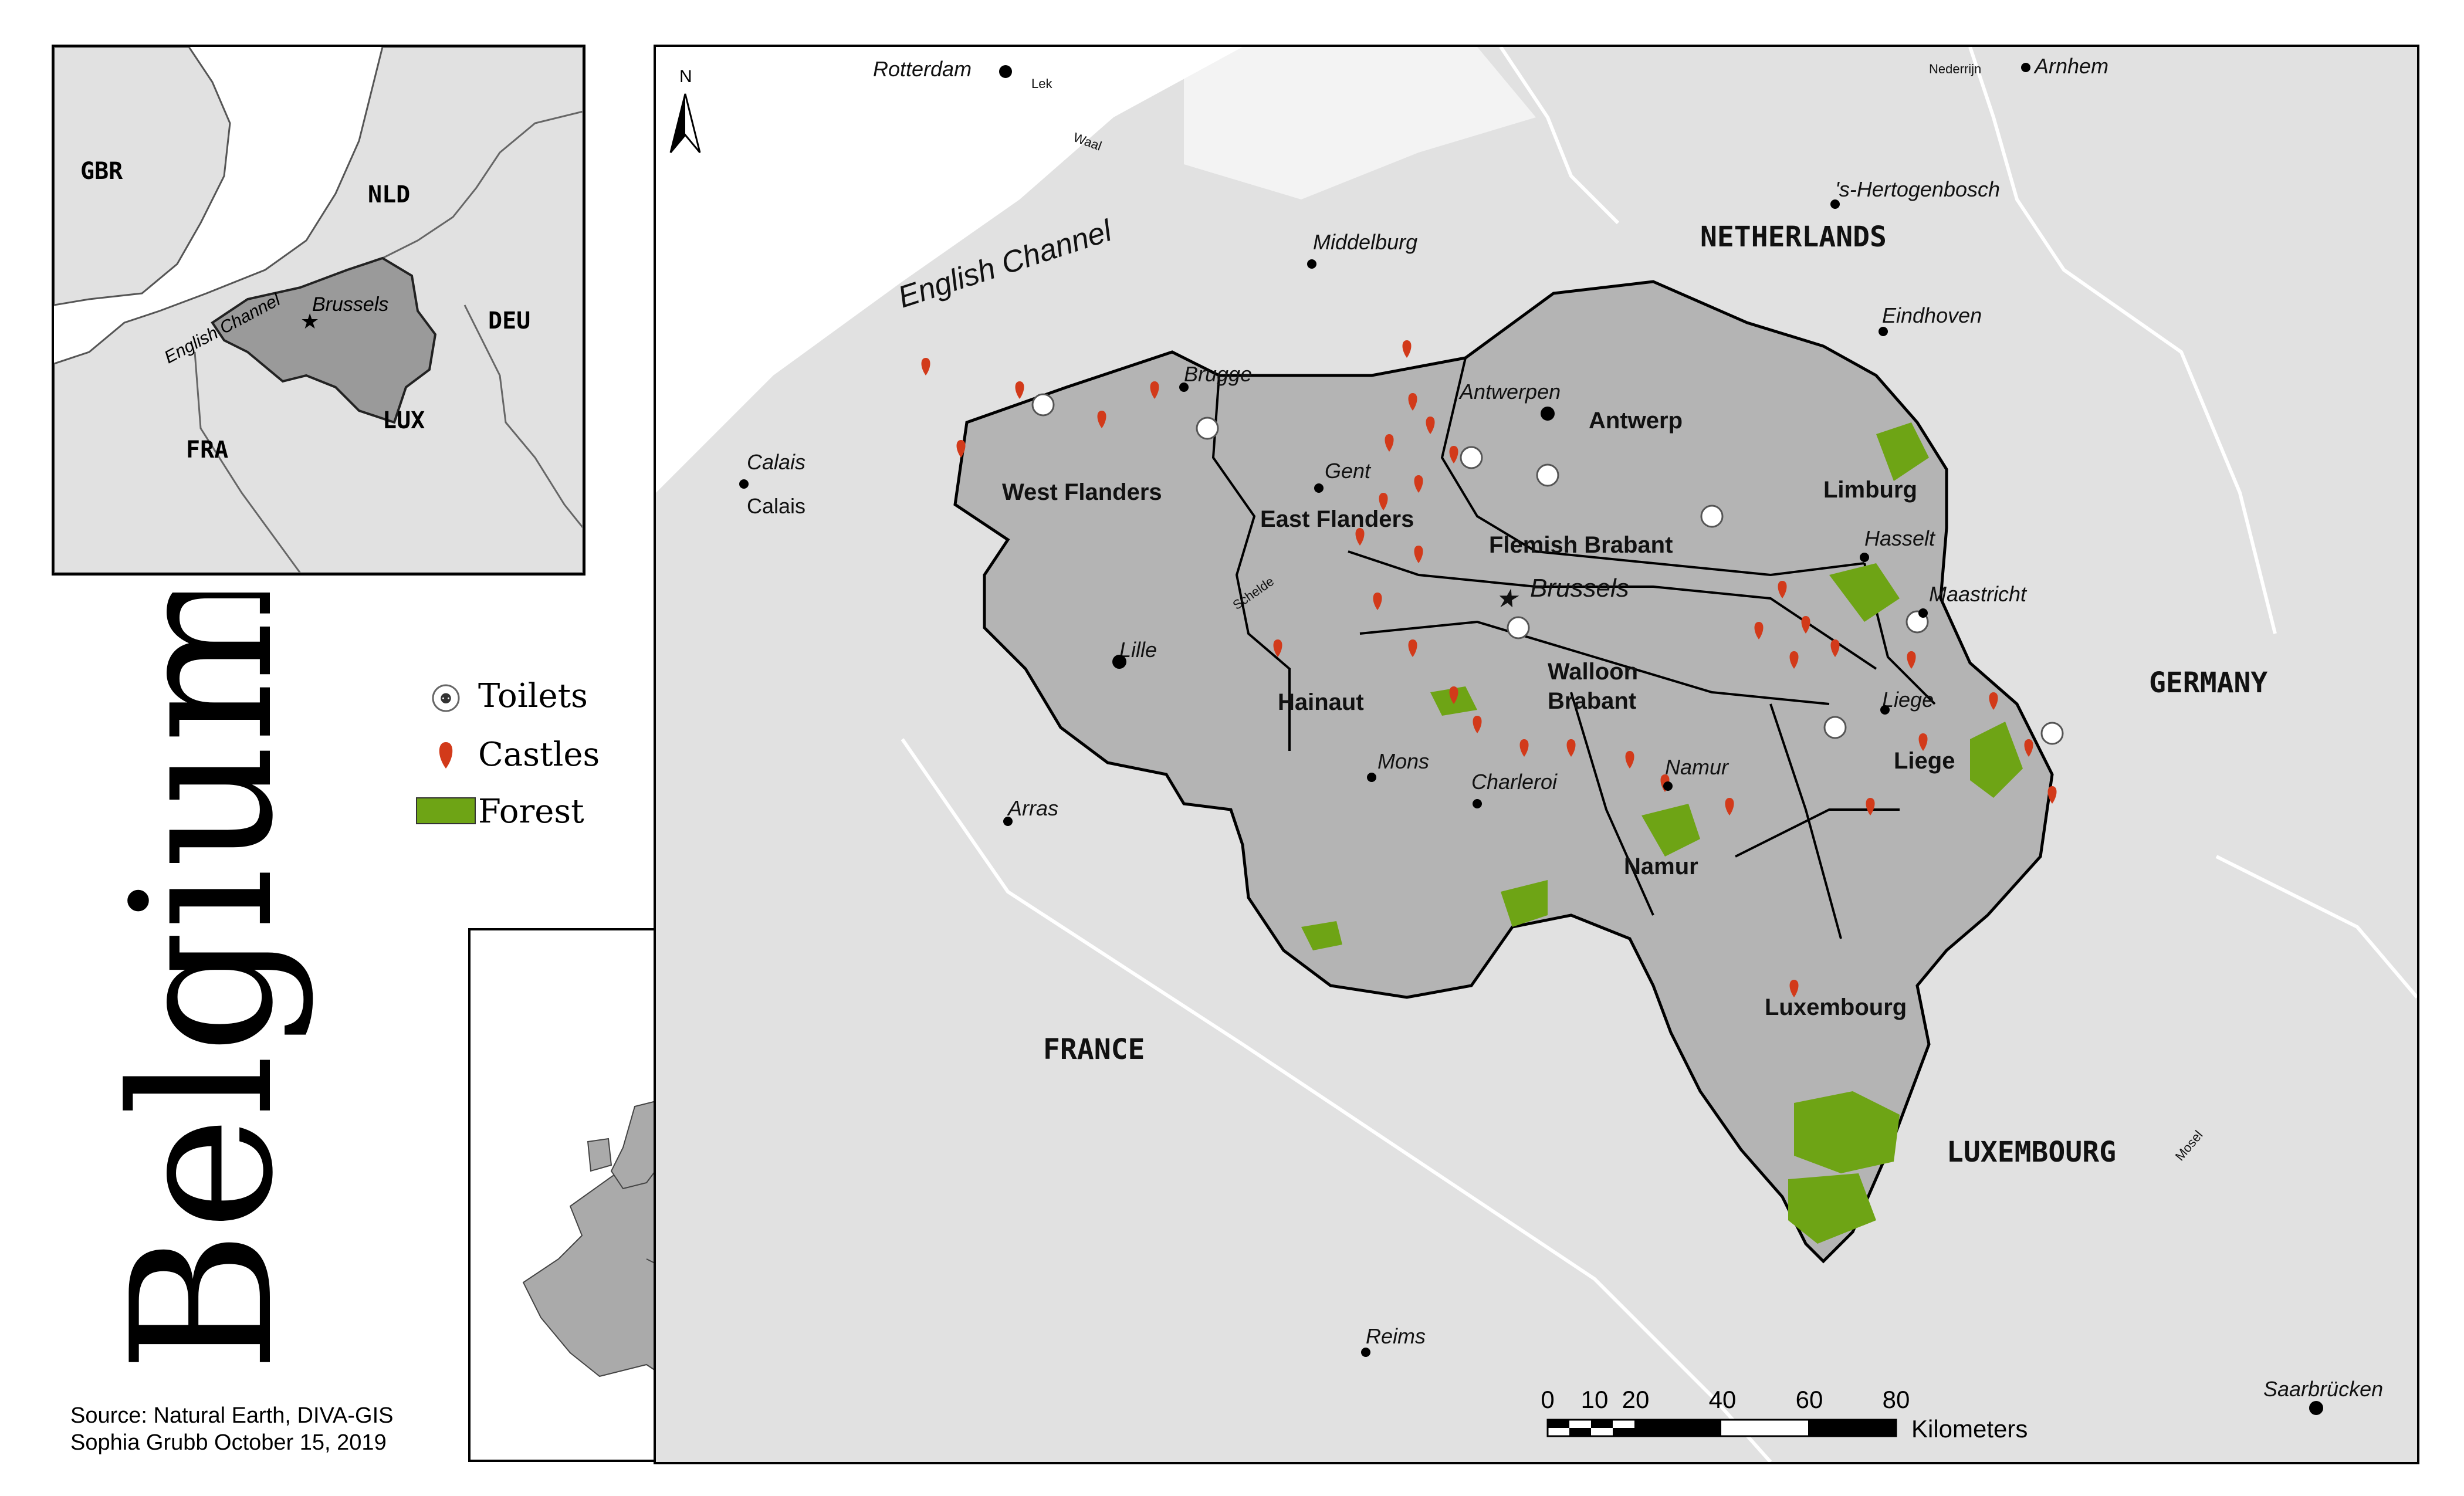 This screenshot has height=1496, width=2464. I want to click on inset-capital-label: Brussels, so click(350, 304).